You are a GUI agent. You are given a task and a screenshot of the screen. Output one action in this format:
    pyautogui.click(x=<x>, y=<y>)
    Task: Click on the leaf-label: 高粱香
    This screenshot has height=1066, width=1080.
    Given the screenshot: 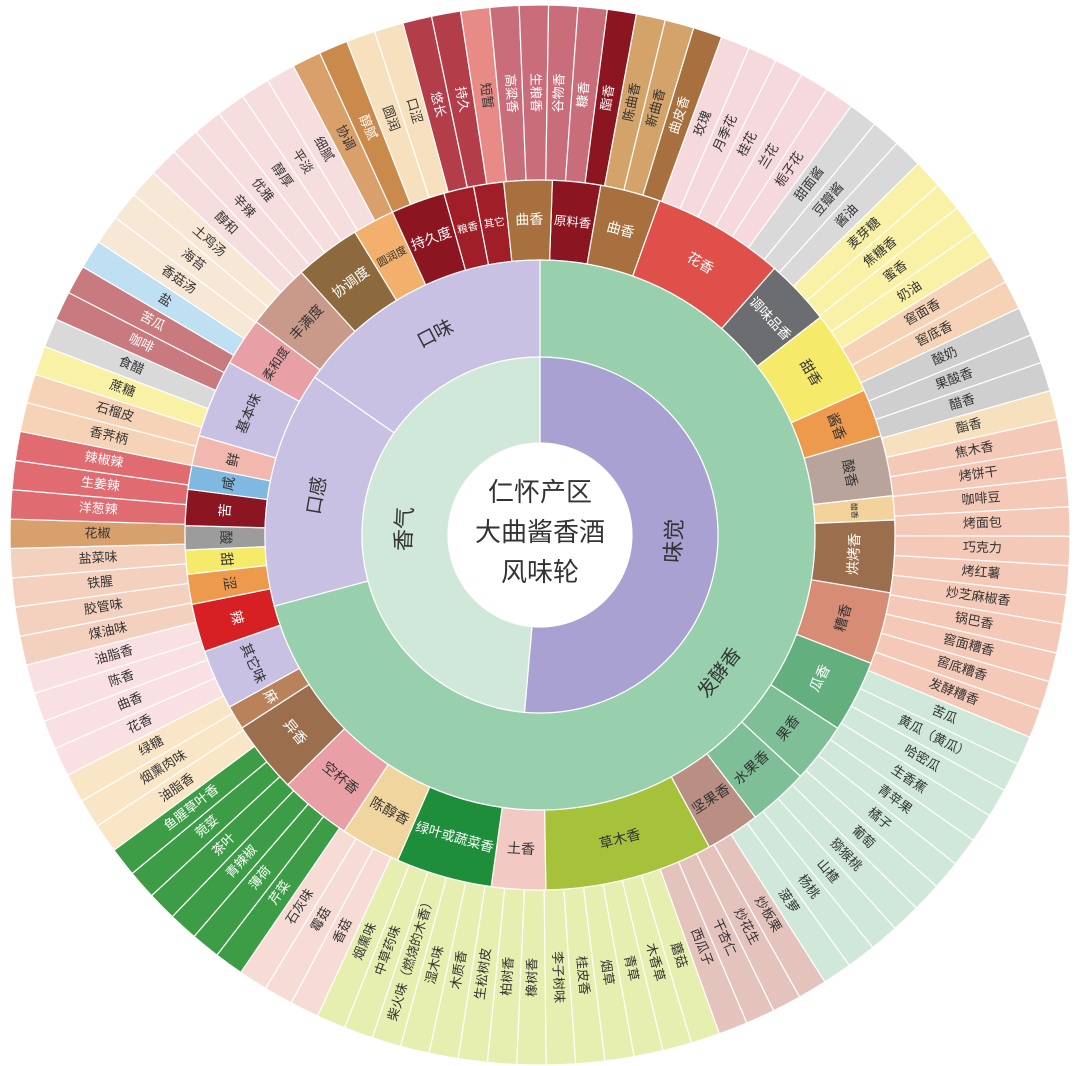 What is the action you would take?
    pyautogui.click(x=510, y=93)
    